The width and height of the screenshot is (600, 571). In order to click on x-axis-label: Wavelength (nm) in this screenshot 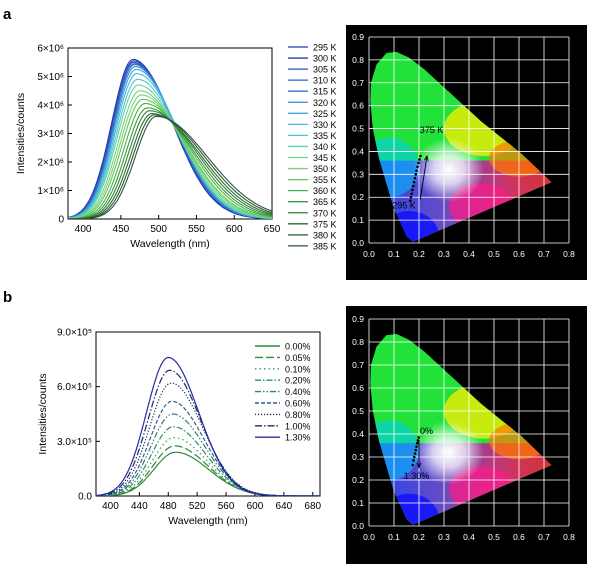, I will do `click(208, 521)`.